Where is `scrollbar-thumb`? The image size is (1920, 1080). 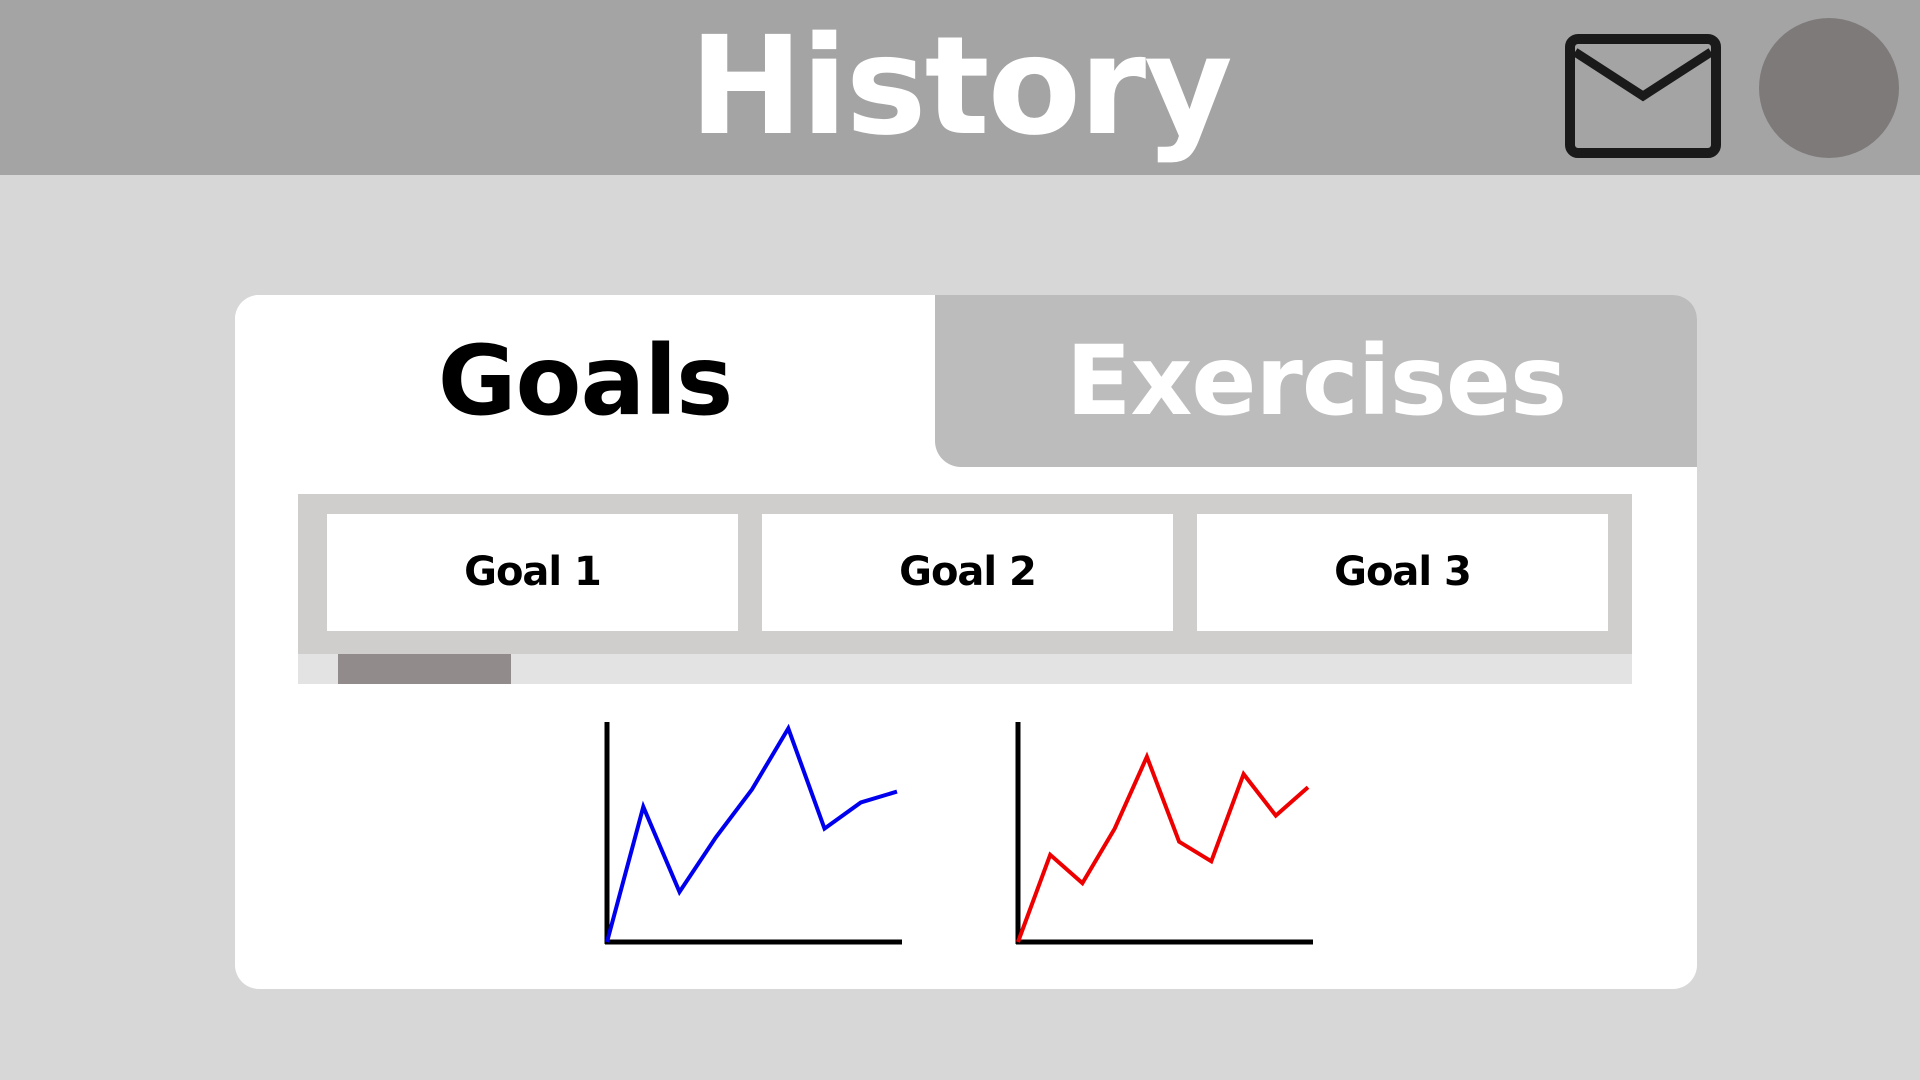 scrollbar-thumb is located at coordinates (424, 669).